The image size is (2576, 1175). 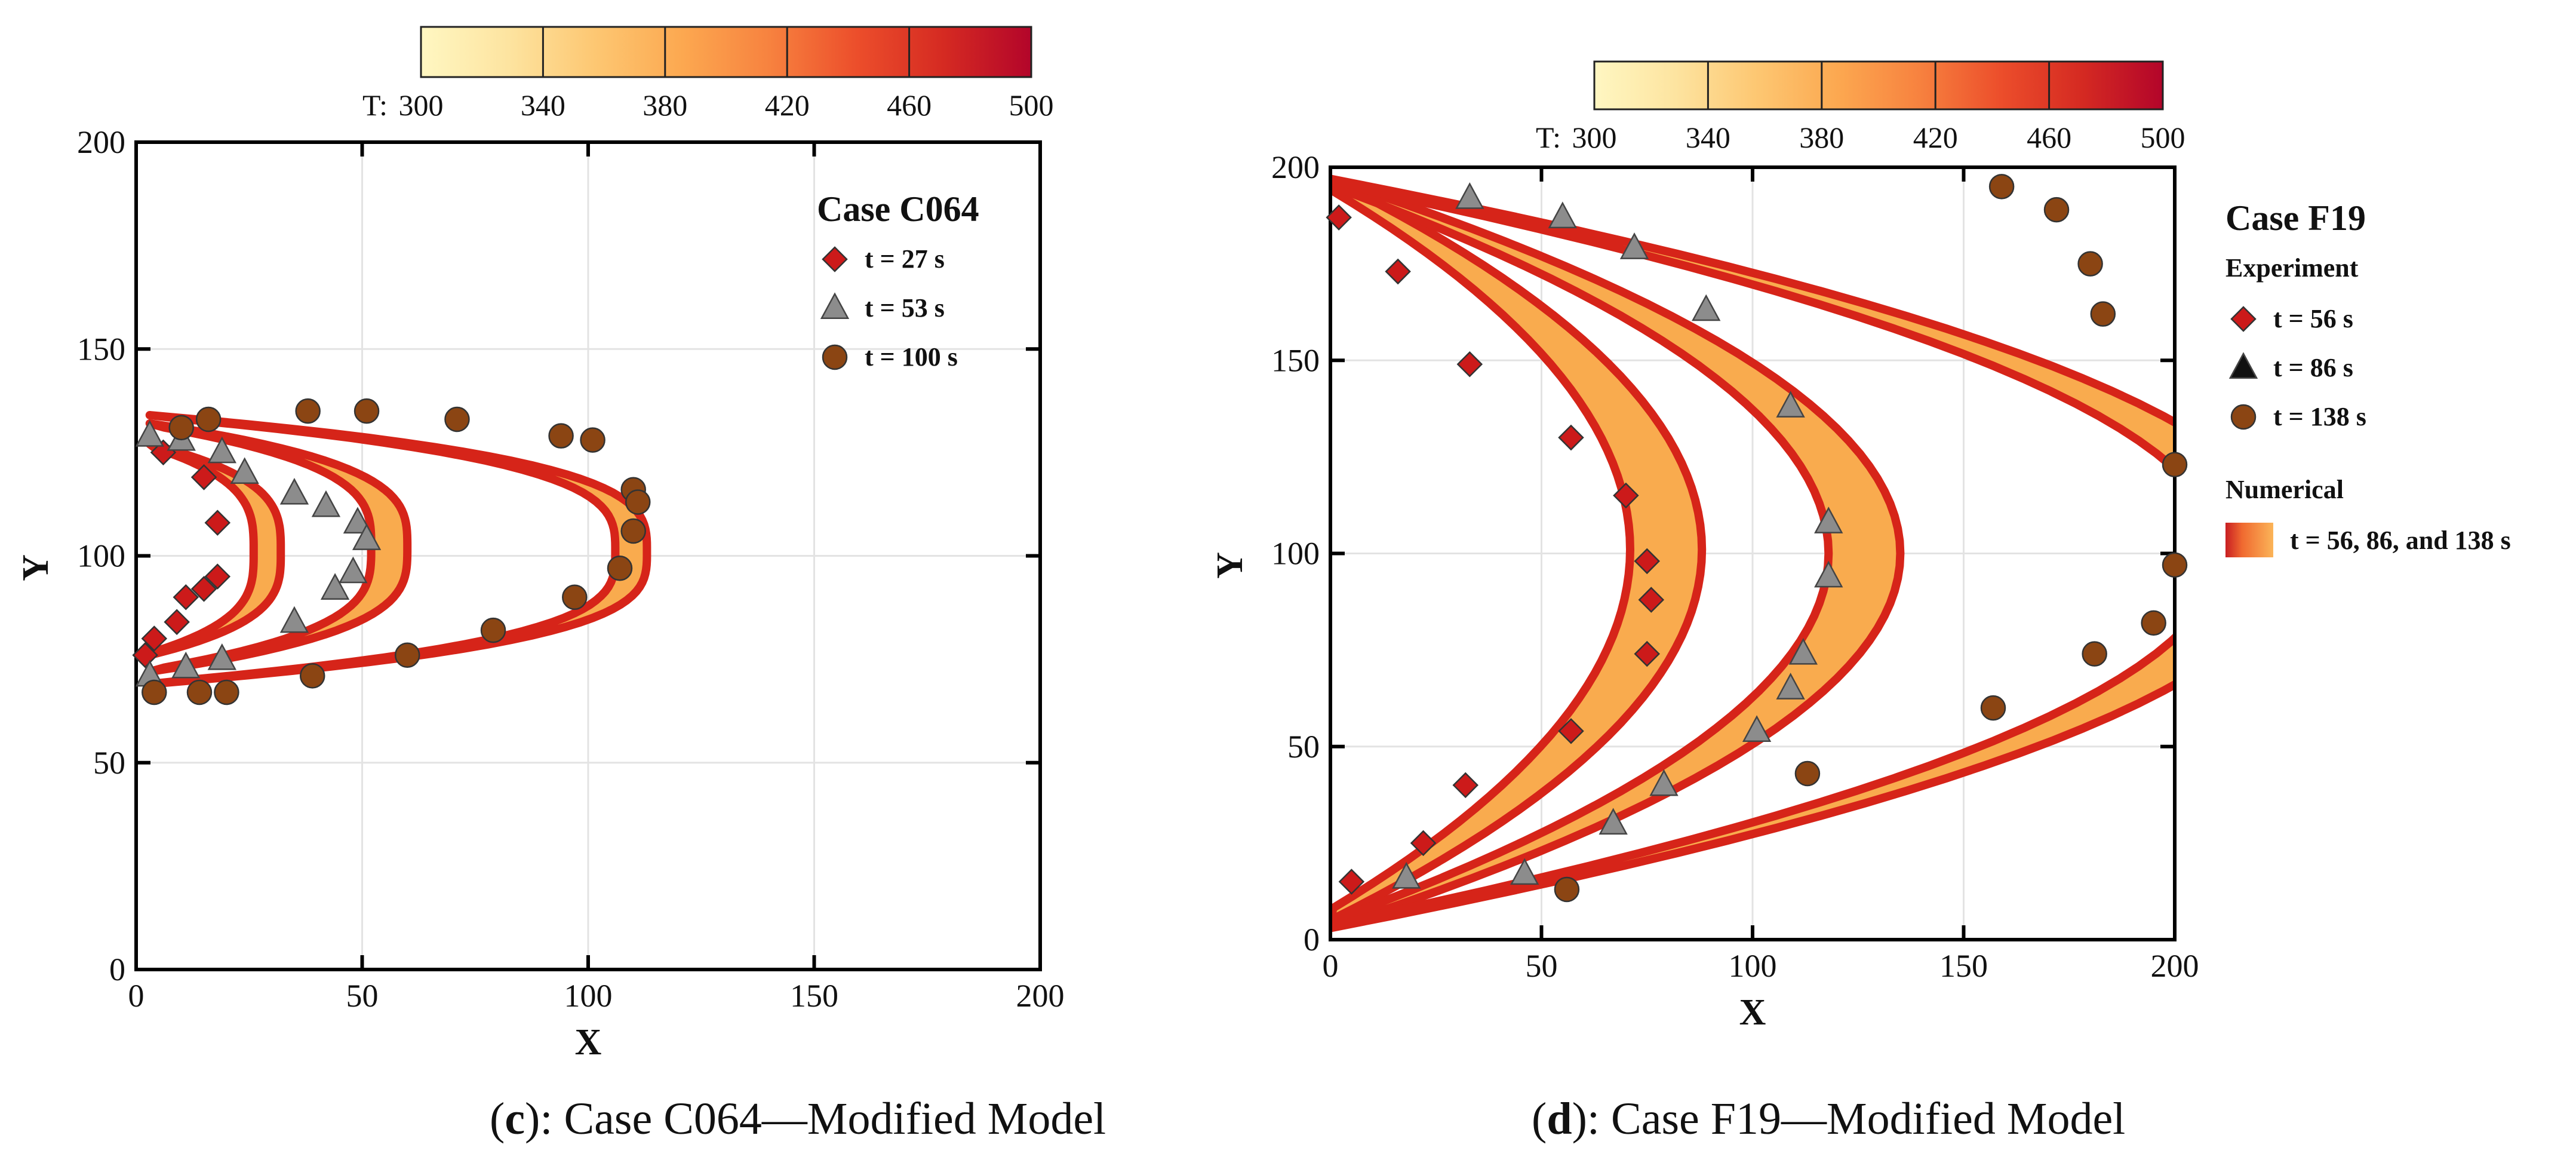 What do you see at coordinates (2163, 137) in the screenshot?
I see `colorbar-tick-label: 500` at bounding box center [2163, 137].